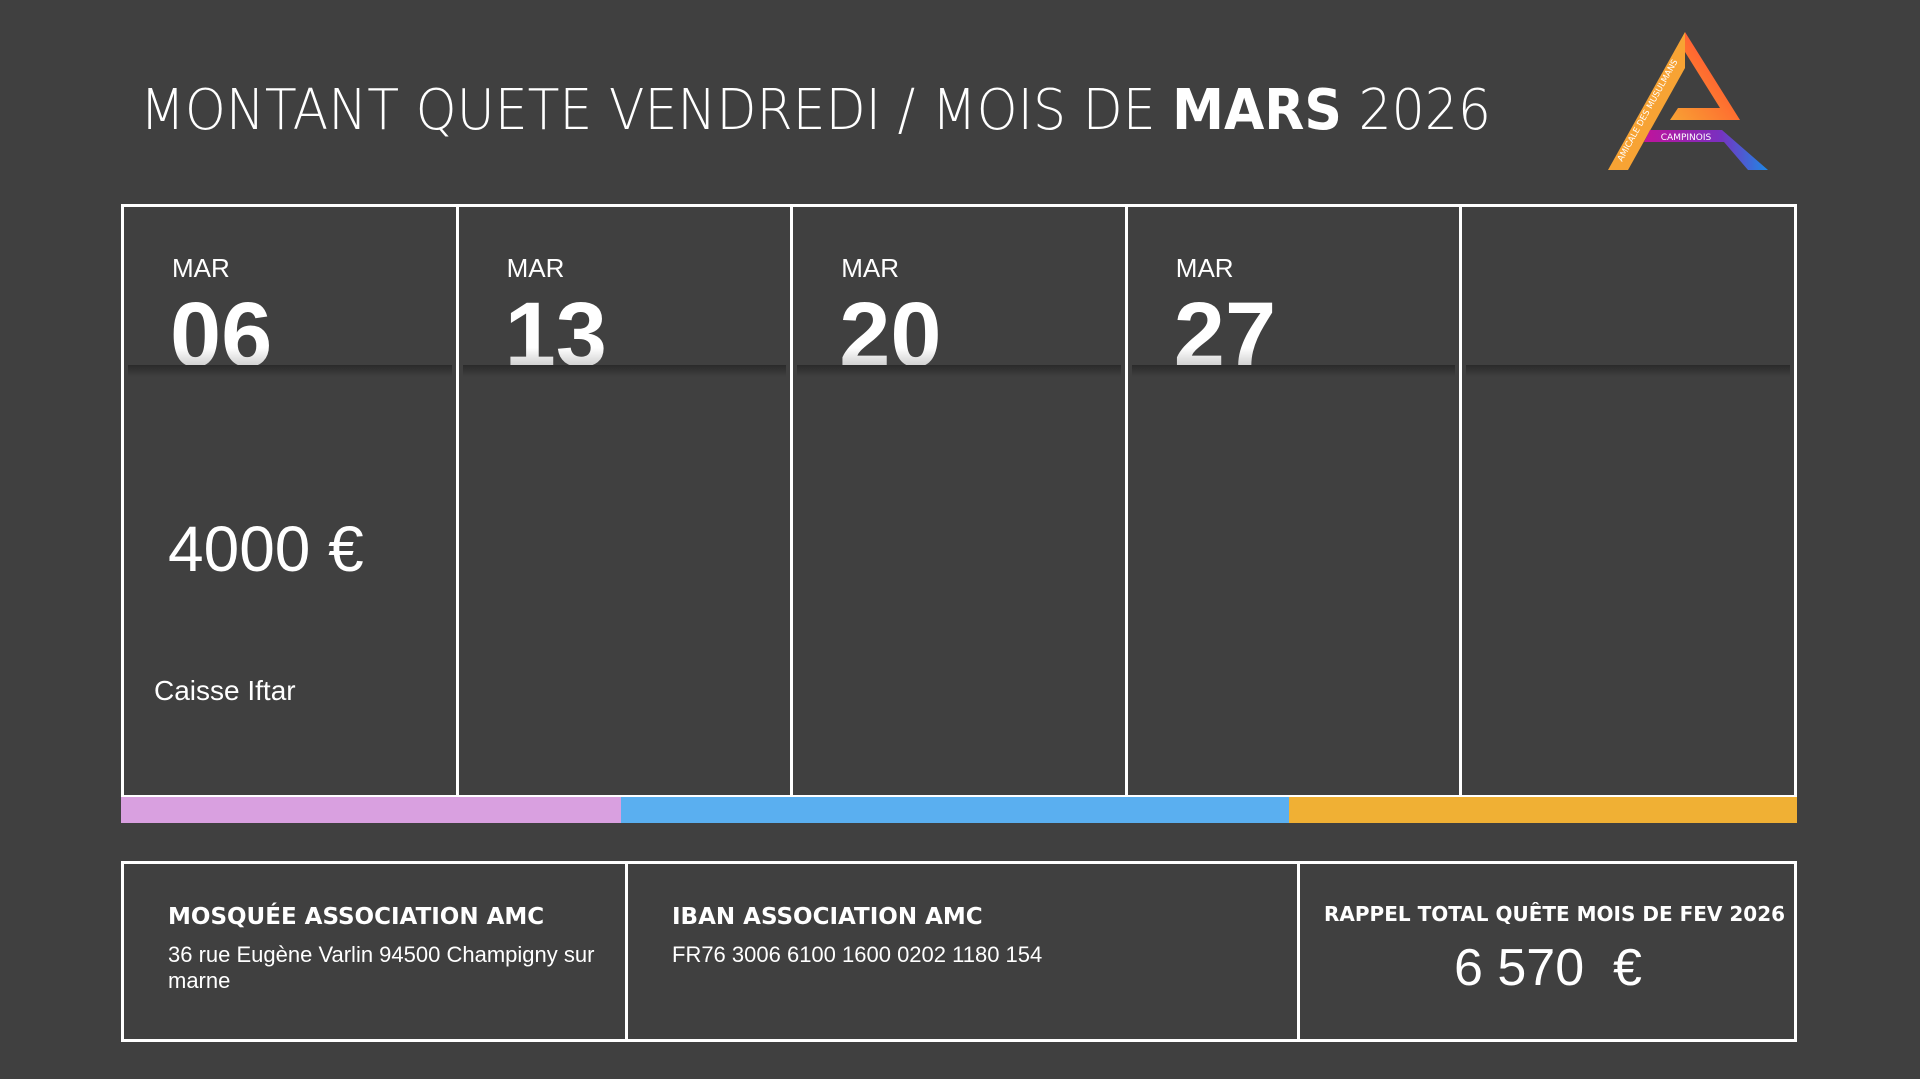 The height and width of the screenshot is (1079, 1920). I want to click on day-number: 06, so click(221, 331).